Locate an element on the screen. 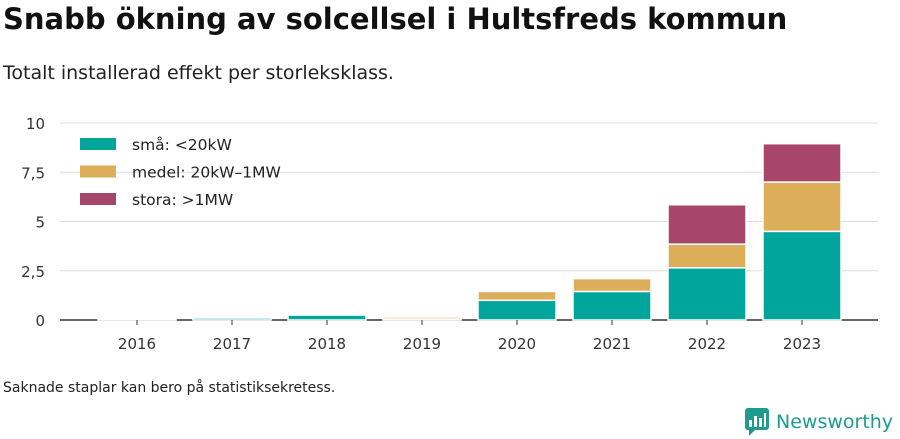  legend-label: stora: >1MW is located at coordinates (182, 200).